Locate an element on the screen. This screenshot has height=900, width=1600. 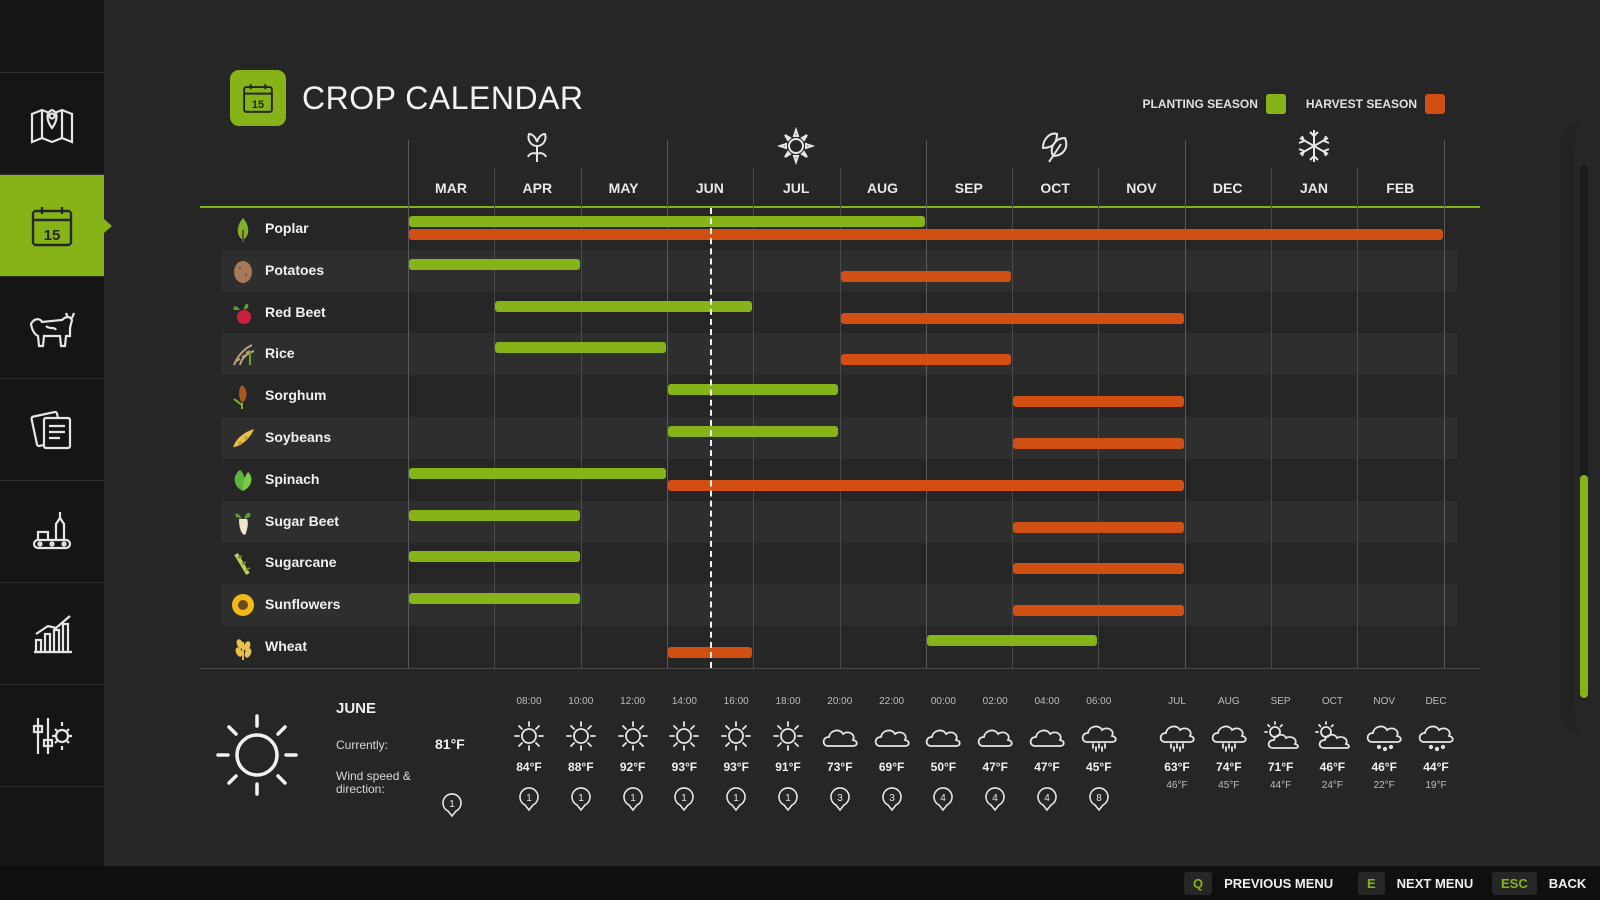
next-menu-button: E NEXT MENU is located at coordinates (1415, 883).